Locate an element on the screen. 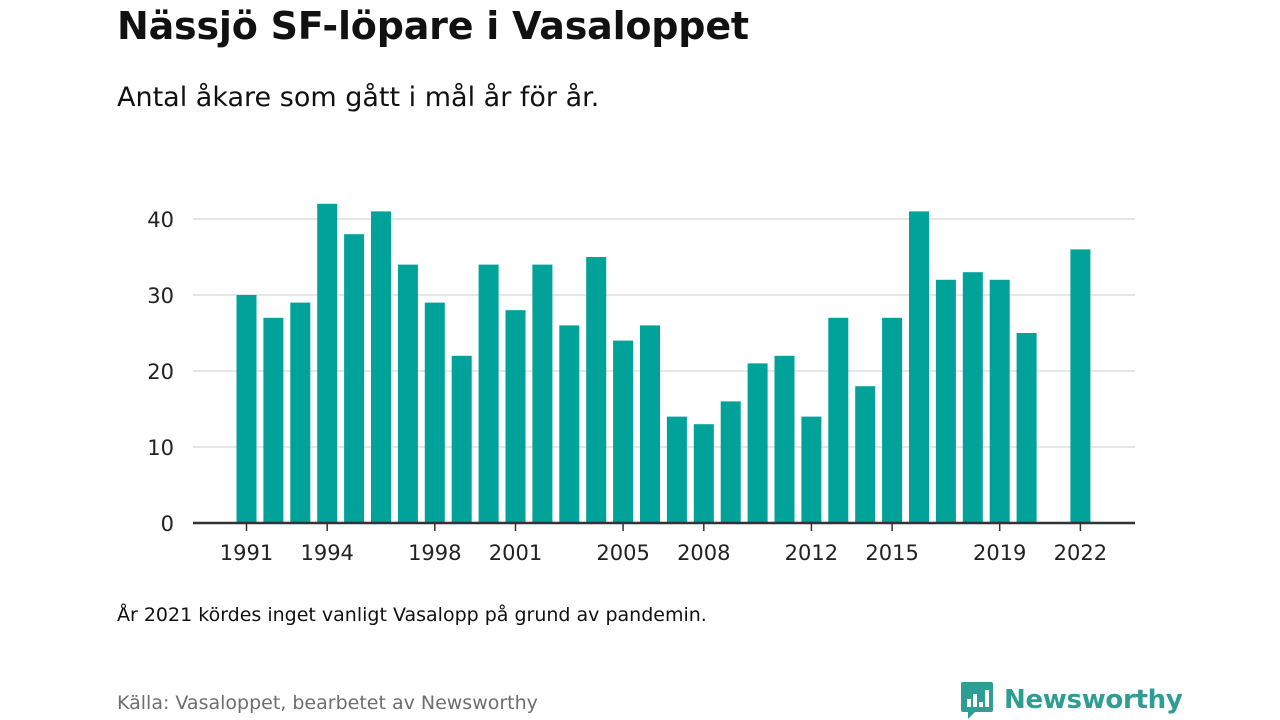 The image size is (1280, 720). bar-2016 is located at coordinates (919, 367).